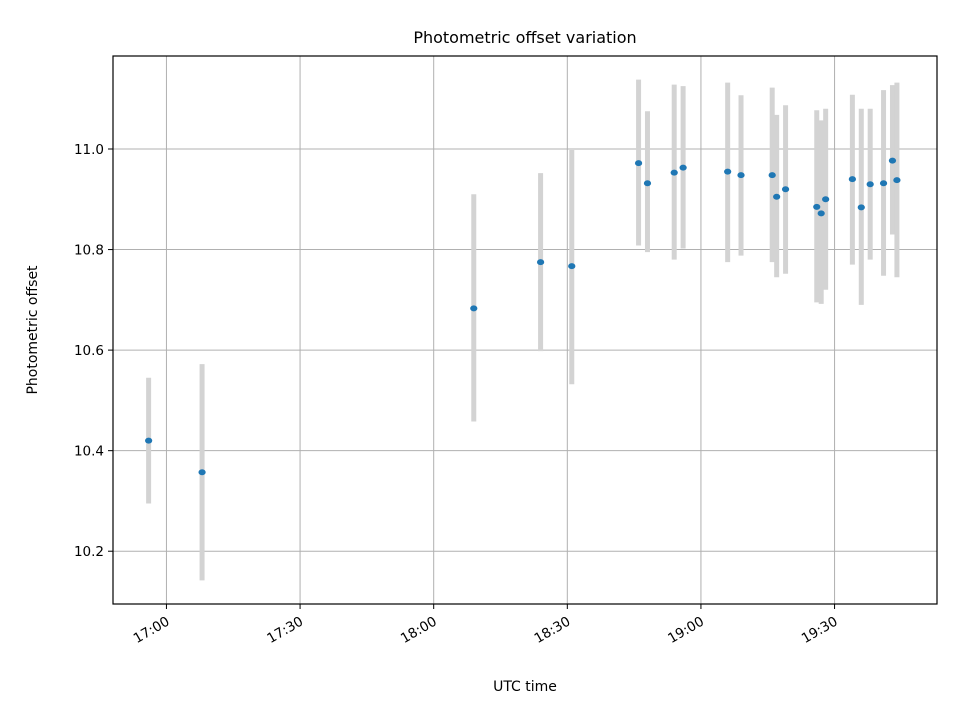 Image resolution: width=960 pixels, height=720 pixels. I want to click on y-tick-label: 10.8, so click(89, 251).